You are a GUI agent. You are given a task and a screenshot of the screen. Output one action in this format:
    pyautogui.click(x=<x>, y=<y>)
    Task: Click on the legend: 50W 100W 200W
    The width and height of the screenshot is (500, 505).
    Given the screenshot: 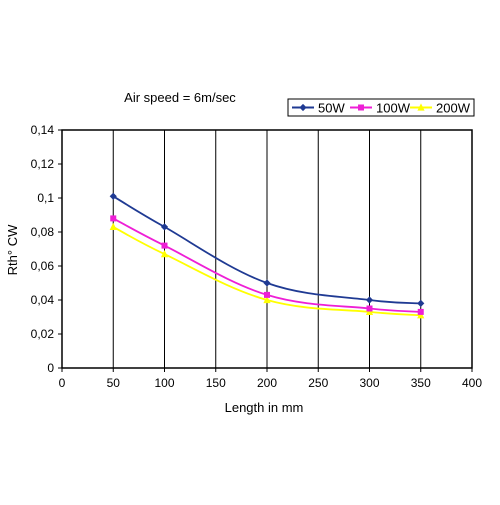 What is the action you would take?
    pyautogui.click(x=381, y=107)
    